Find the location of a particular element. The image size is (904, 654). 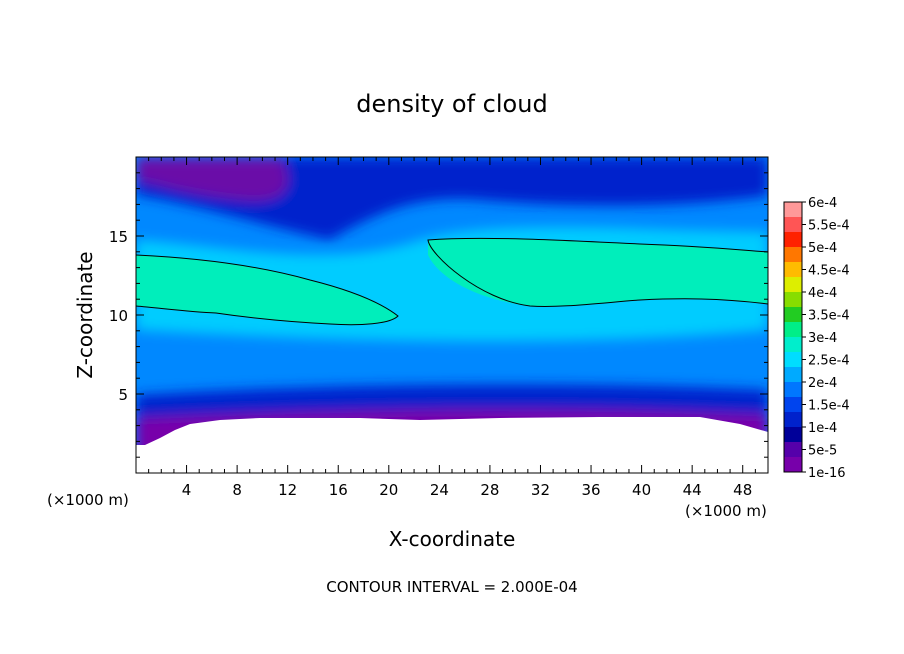

colorbar-label: 4e-4 is located at coordinates (822, 293).